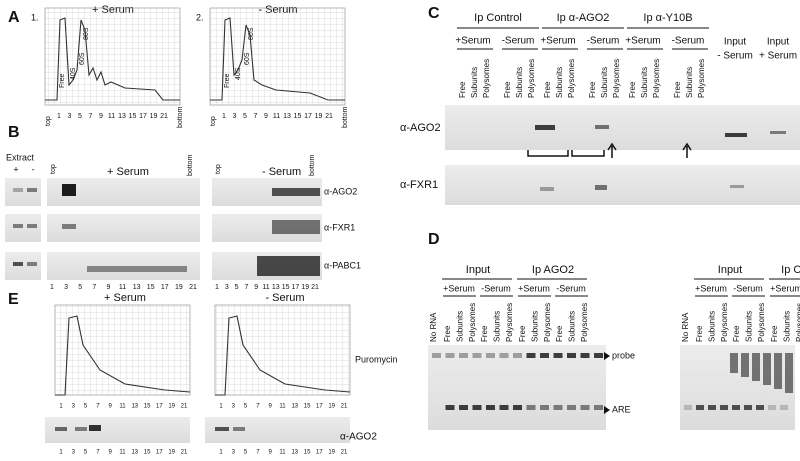 The width and height of the screenshot is (800, 461). I want to click on row-antibody: α-FXR1, so click(419, 185).